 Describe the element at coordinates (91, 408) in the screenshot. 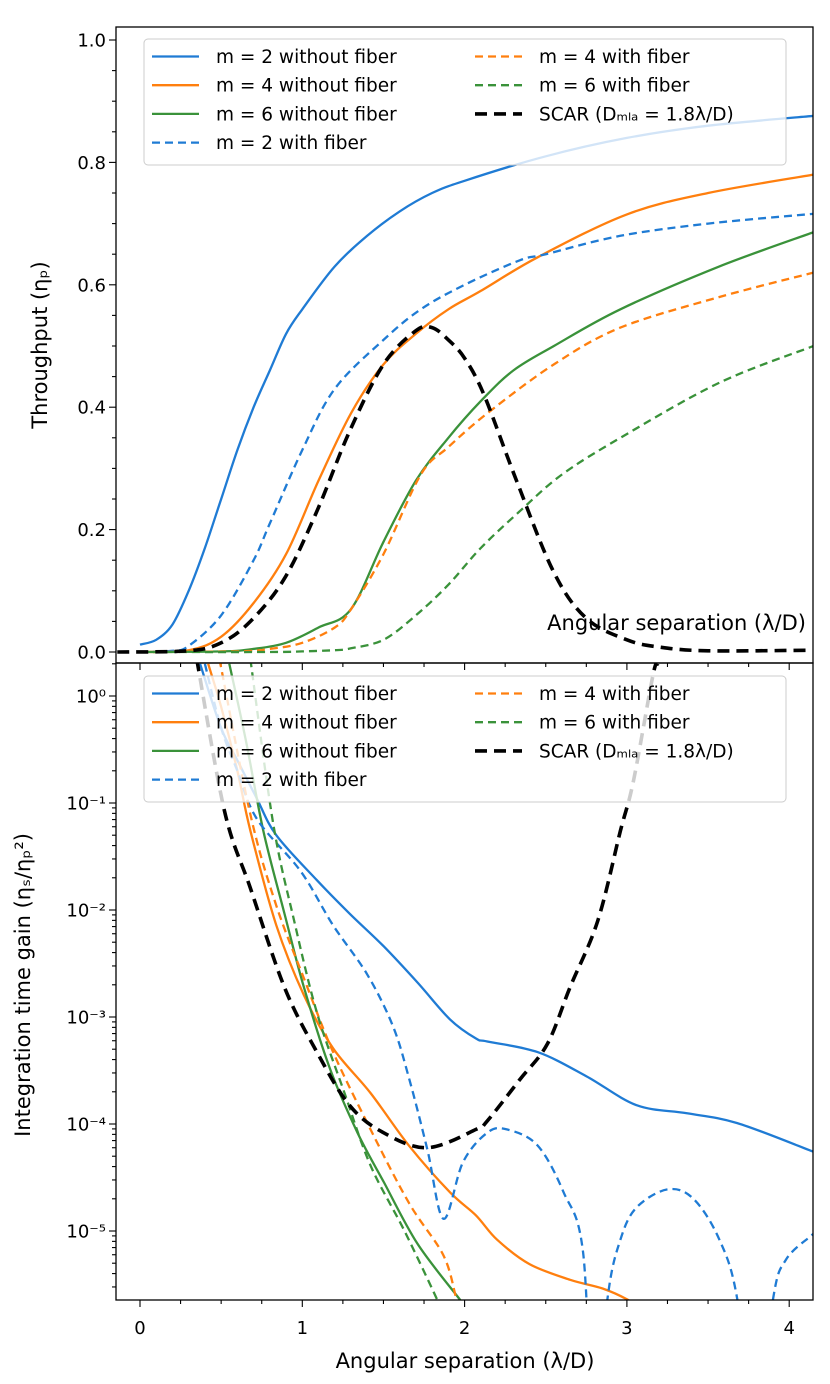

I see `y-tick-label: 0.4` at that location.